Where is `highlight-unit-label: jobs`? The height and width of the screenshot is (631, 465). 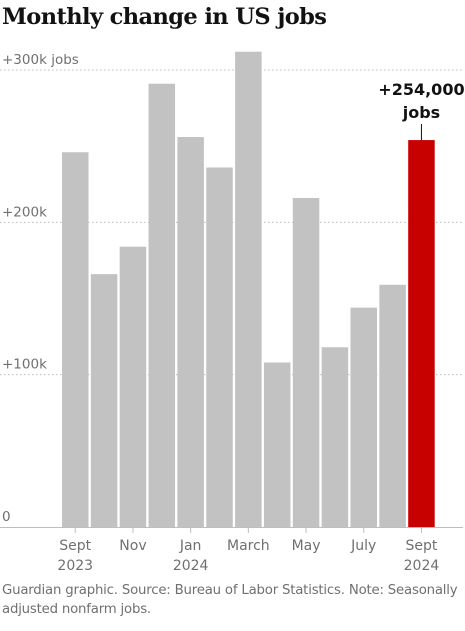
highlight-unit-label: jobs is located at coordinates (421, 112).